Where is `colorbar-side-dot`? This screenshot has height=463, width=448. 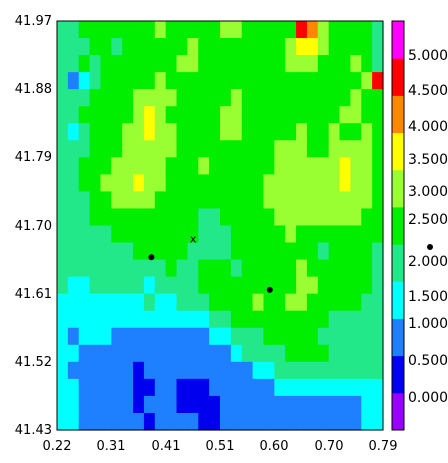
colorbar-side-dot is located at coordinates (430, 247).